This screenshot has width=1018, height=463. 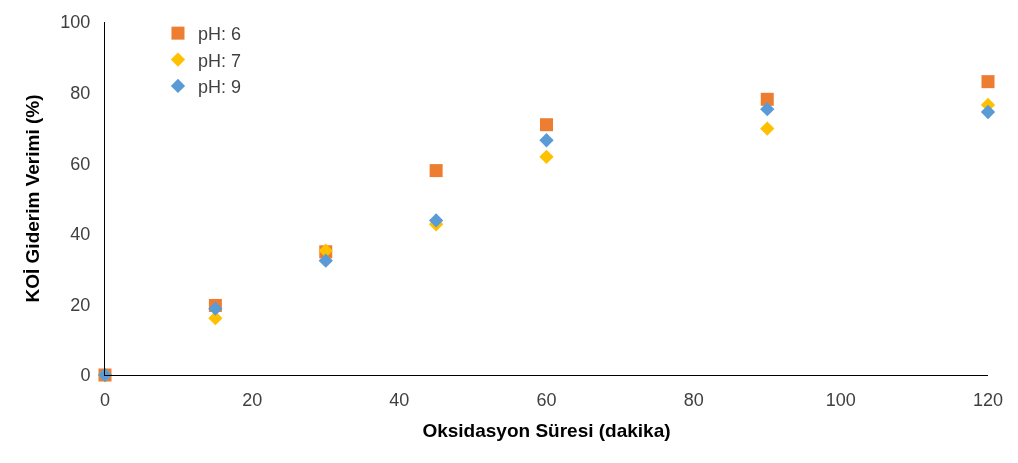 I want to click on legend-label: pH: 7, so click(x=219, y=60).